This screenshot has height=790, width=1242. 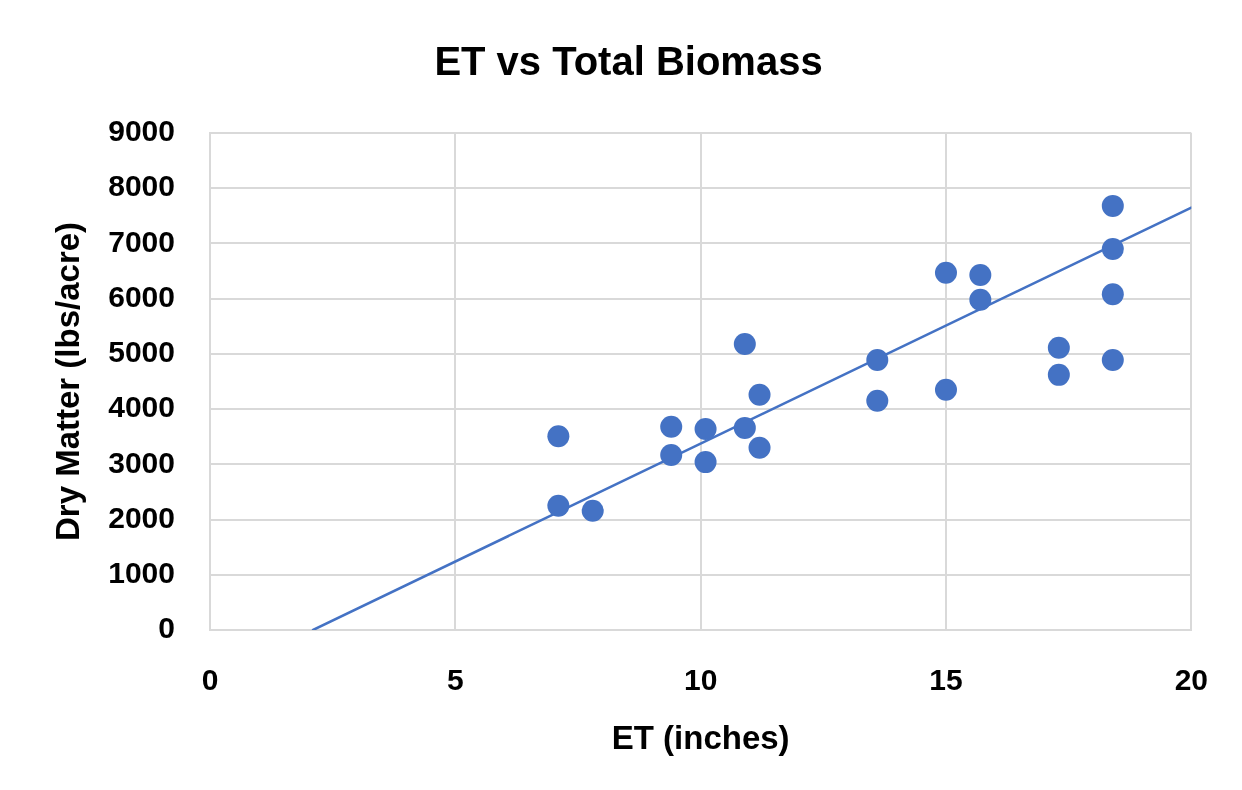 I want to click on y-tick-label: 6000, so click(x=141, y=296).